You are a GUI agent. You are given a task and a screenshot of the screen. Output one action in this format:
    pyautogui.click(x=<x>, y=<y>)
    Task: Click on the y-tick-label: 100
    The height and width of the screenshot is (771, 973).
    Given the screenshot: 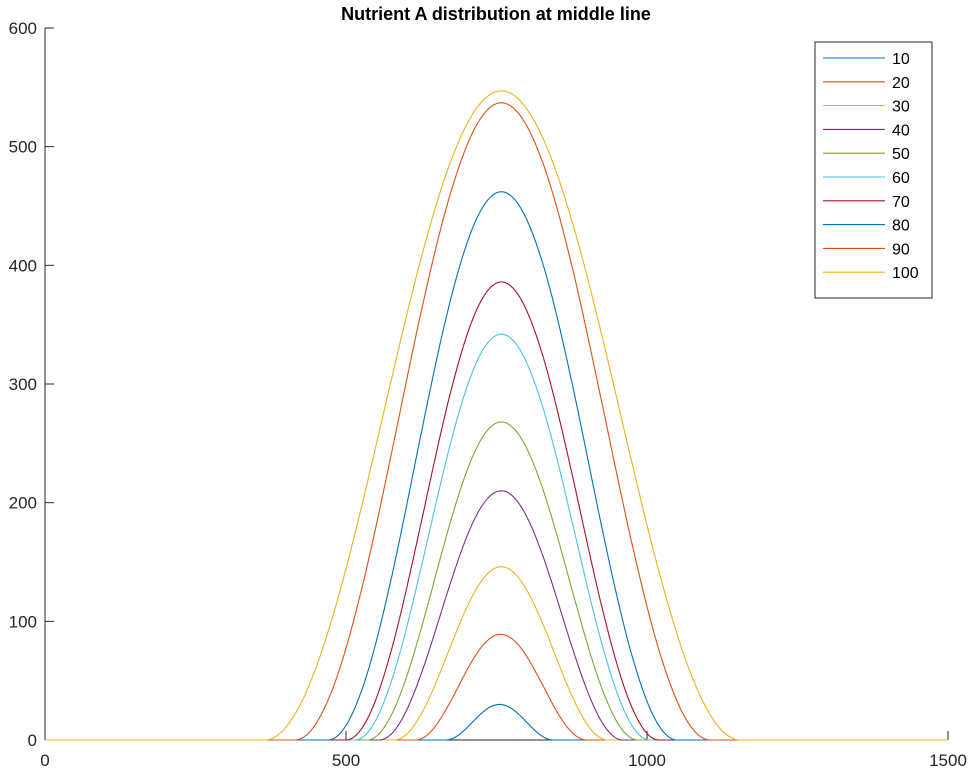 What is the action you would take?
    pyautogui.click(x=23, y=621)
    